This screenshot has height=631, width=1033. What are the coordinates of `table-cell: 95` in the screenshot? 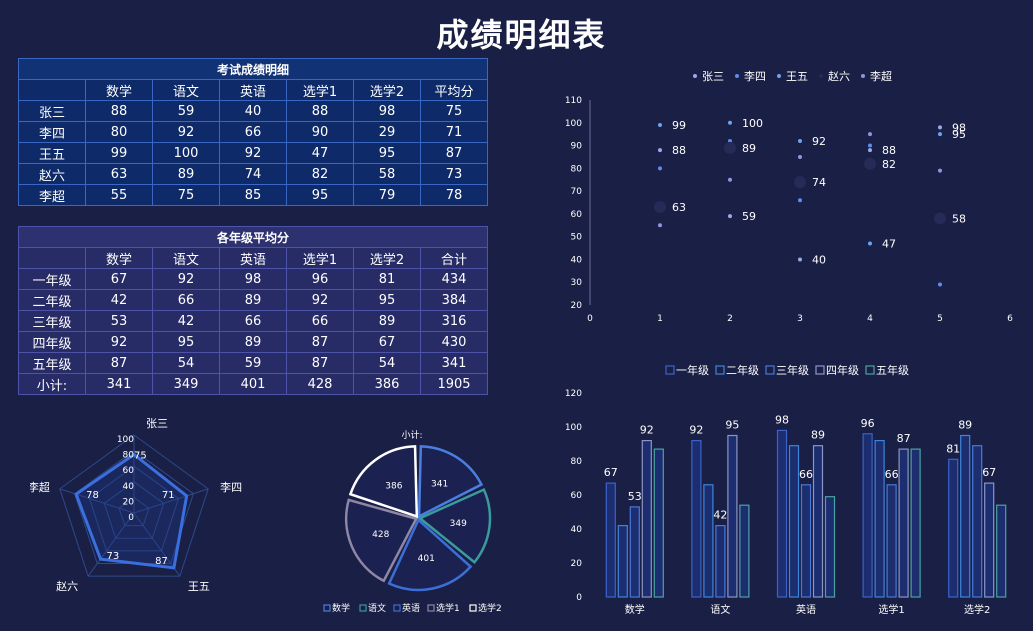 It's located at (387, 300).